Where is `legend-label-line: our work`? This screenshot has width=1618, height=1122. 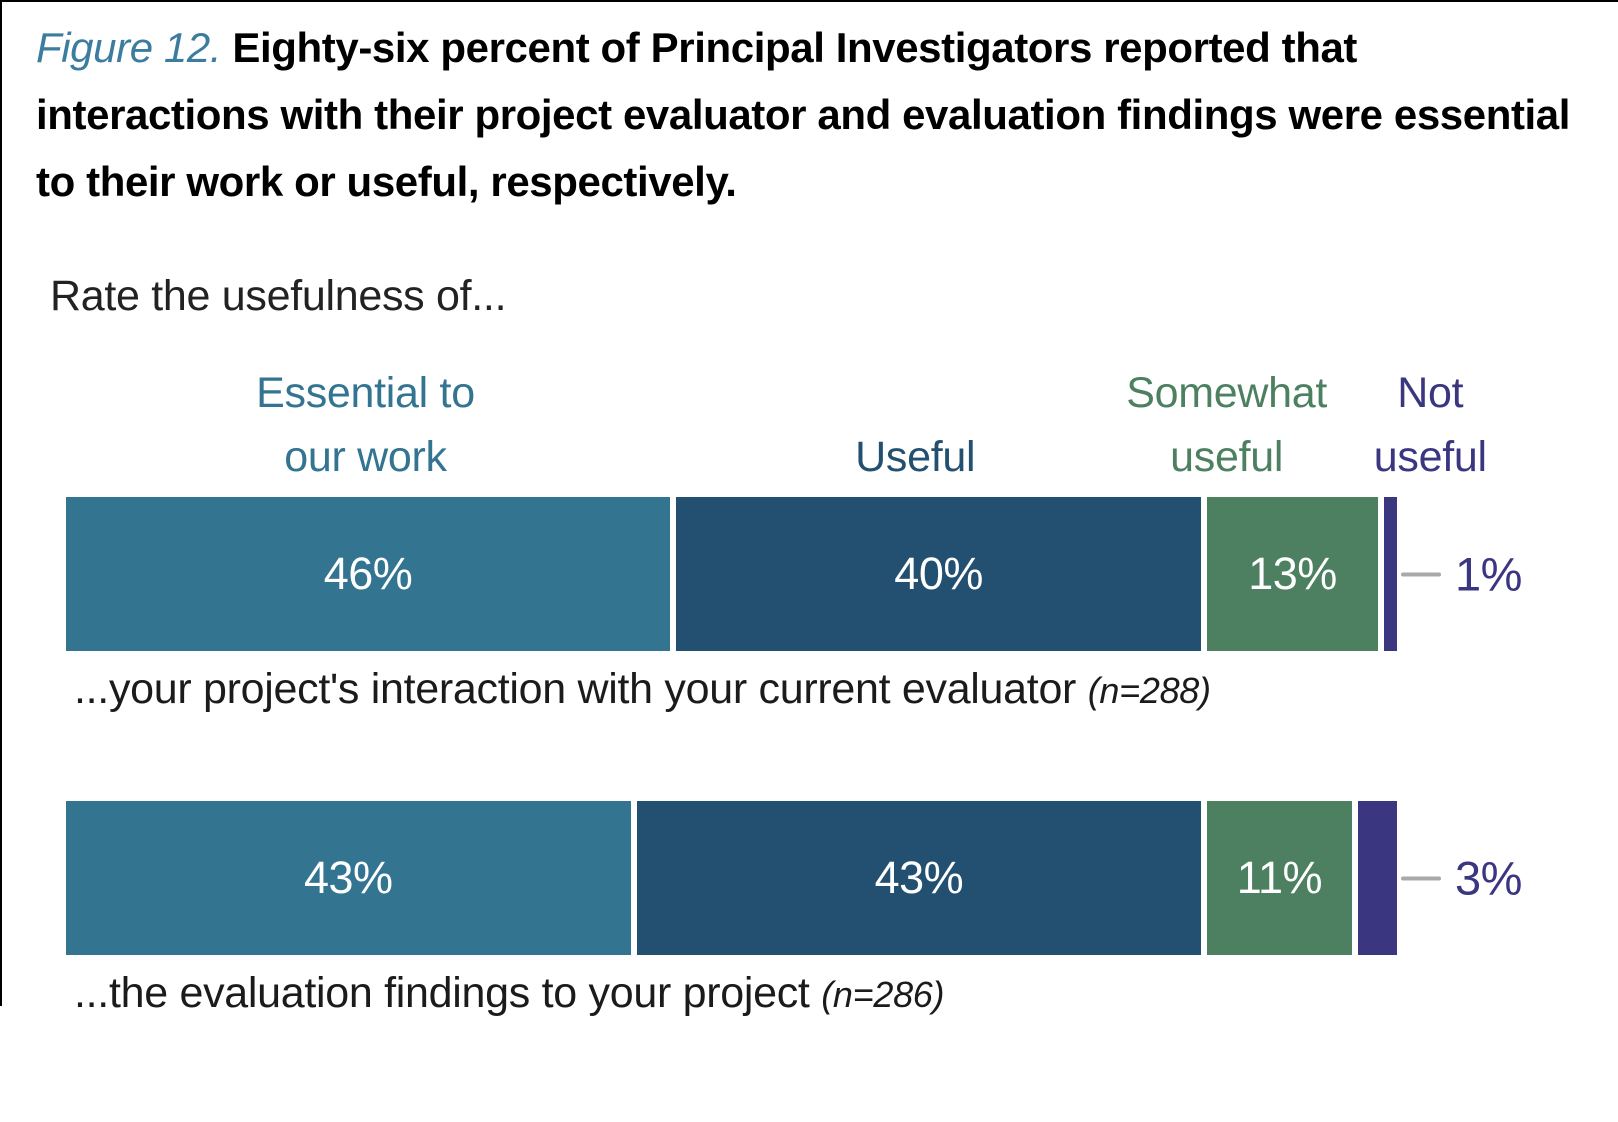 legend-label-line: our work is located at coordinates (365, 457).